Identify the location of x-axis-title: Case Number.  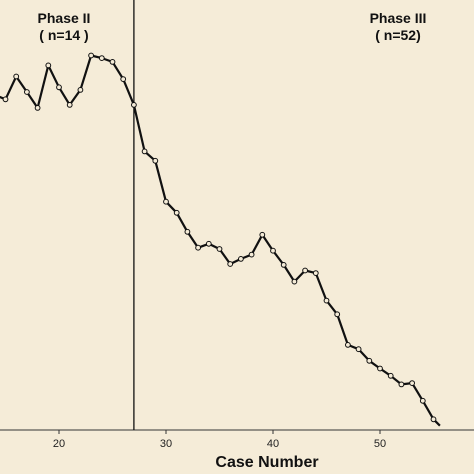
(267, 462).